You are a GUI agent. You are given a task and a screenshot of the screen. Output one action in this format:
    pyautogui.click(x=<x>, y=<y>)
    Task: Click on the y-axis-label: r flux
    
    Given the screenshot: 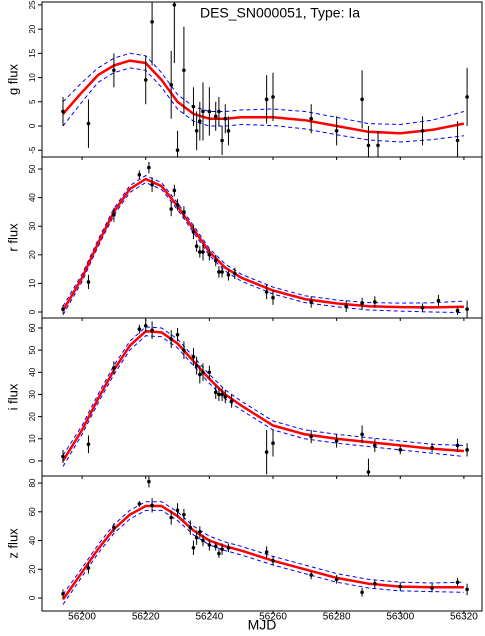 What is the action you would take?
    pyautogui.click(x=12, y=237)
    